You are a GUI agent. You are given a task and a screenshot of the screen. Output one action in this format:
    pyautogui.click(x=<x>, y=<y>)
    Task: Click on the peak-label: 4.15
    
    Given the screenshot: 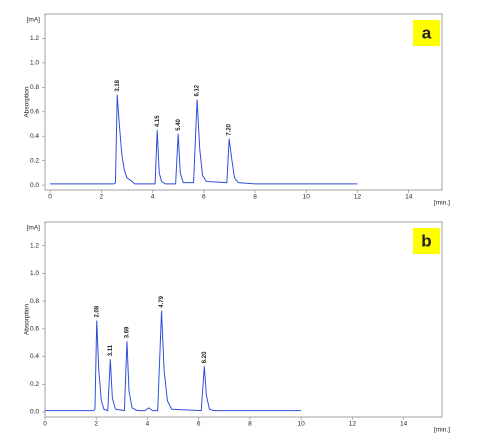 What is the action you would take?
    pyautogui.click(x=158, y=121)
    